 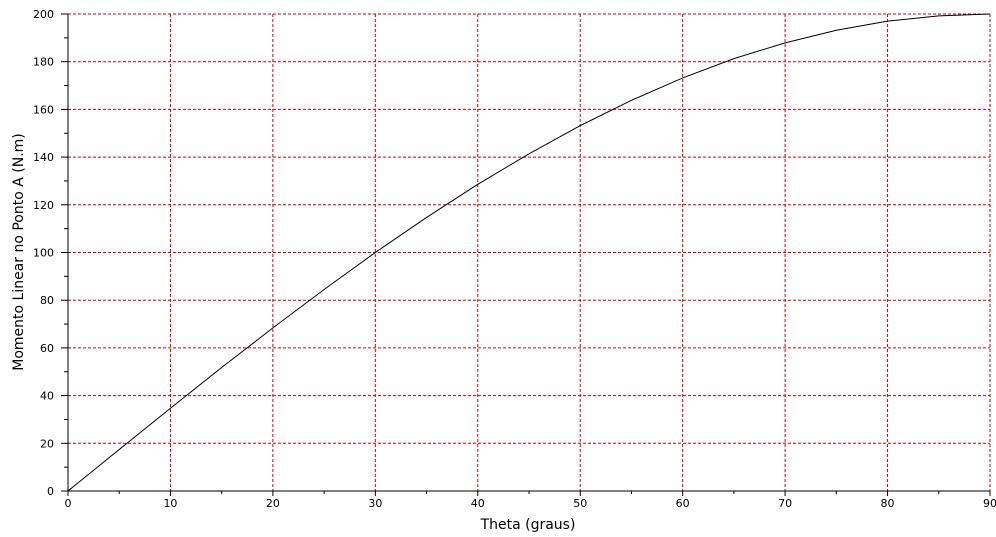 What do you see at coordinates (273, 503) in the screenshot?
I see `x-tick-label: 20` at bounding box center [273, 503].